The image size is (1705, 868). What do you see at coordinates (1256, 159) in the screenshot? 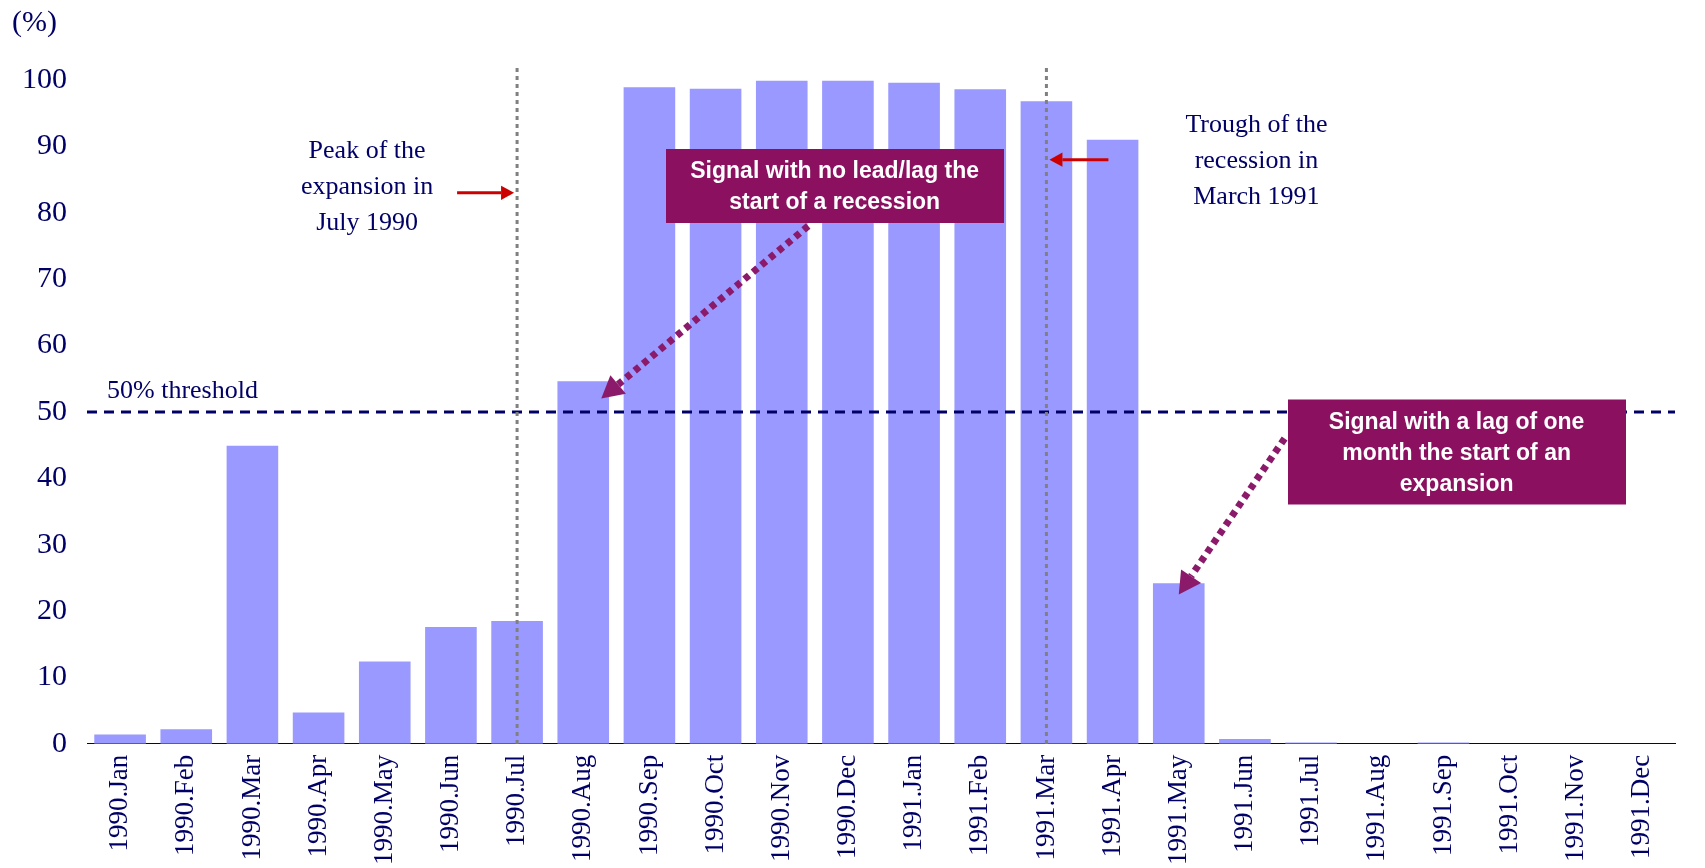
I see `annotation: Trough of the recession in March 1991` at bounding box center [1256, 159].